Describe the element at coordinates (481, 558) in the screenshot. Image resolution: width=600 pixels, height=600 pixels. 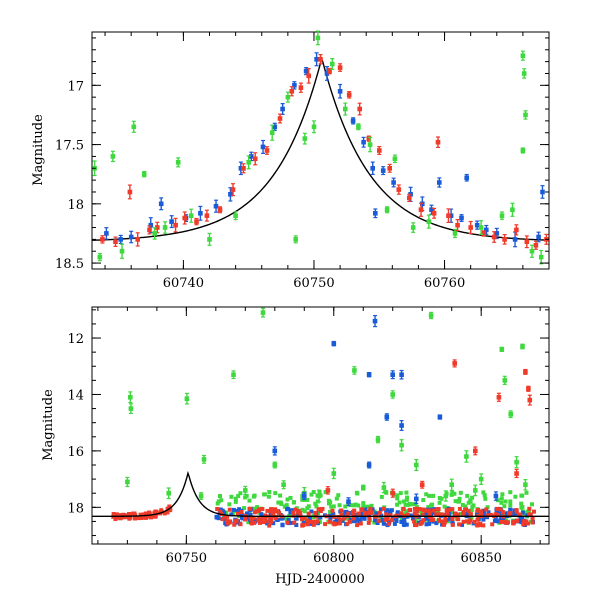
I see `x-tick-label: 60850` at that location.